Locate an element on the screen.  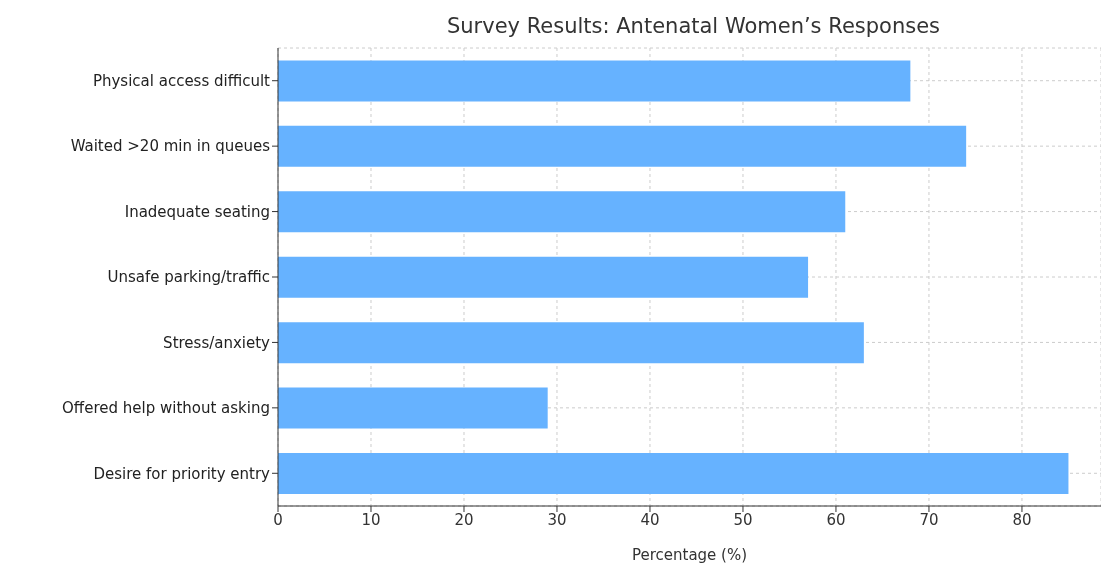
y-tick-label: Desire for priority entry is located at coordinates (182, 473).